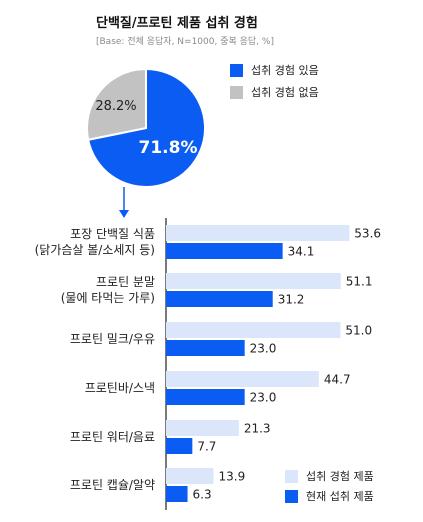 Image resolution: width=423 pixels, height=522 pixels. I want to click on bar-legend: 섭취 경험 제품 현재 섭취 제품, so click(329, 488).